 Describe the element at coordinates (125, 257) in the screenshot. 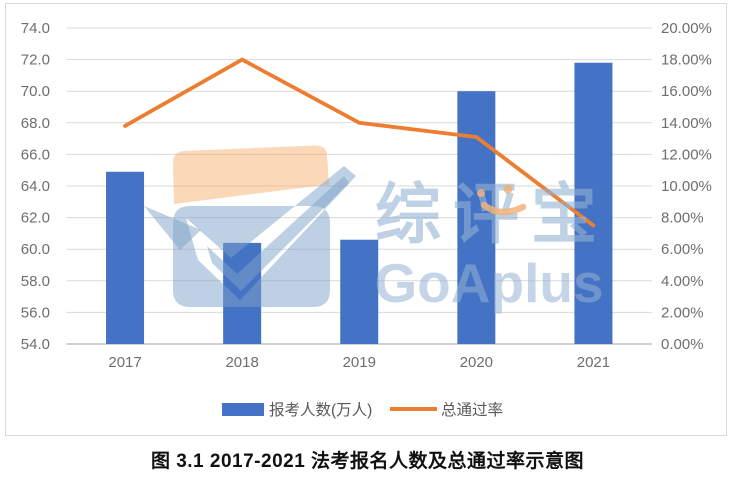

I see `bar-2017` at that location.